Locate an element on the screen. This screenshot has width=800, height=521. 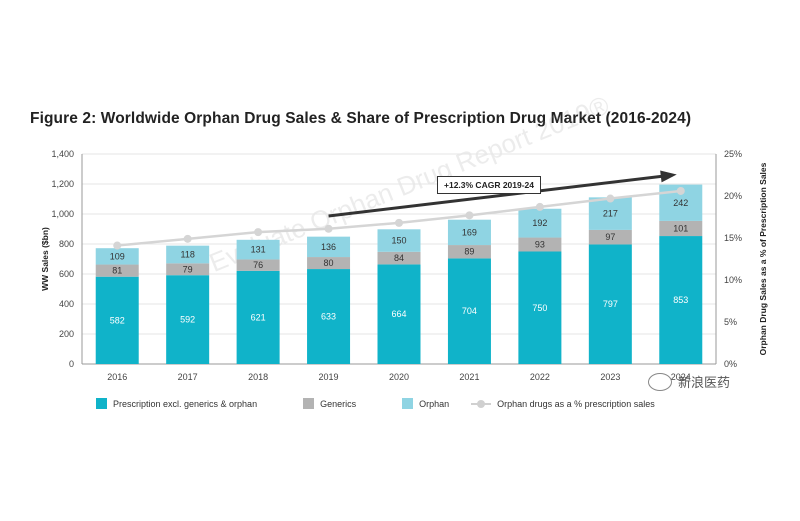
brand-watermark-text: 新浪医药 is located at coordinates (704, 382).